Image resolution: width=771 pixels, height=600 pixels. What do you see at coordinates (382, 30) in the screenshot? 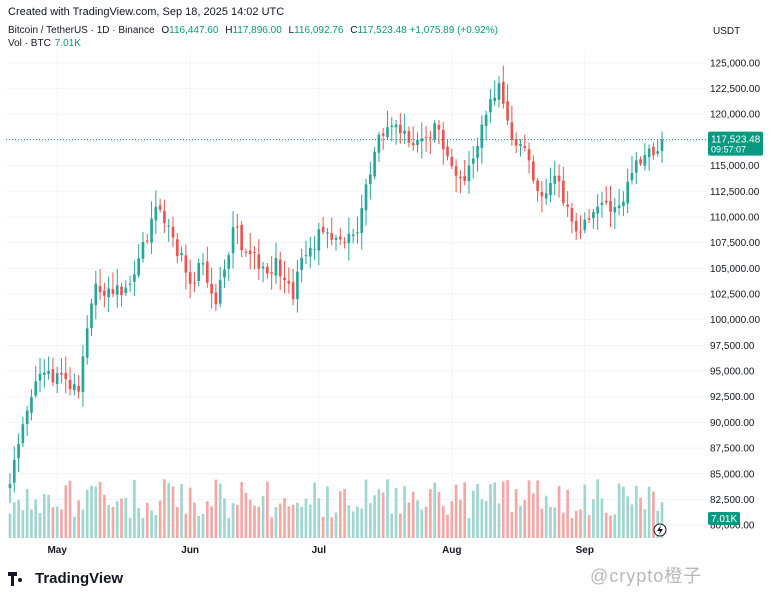
I see `close-value: 117,523.48` at bounding box center [382, 30].